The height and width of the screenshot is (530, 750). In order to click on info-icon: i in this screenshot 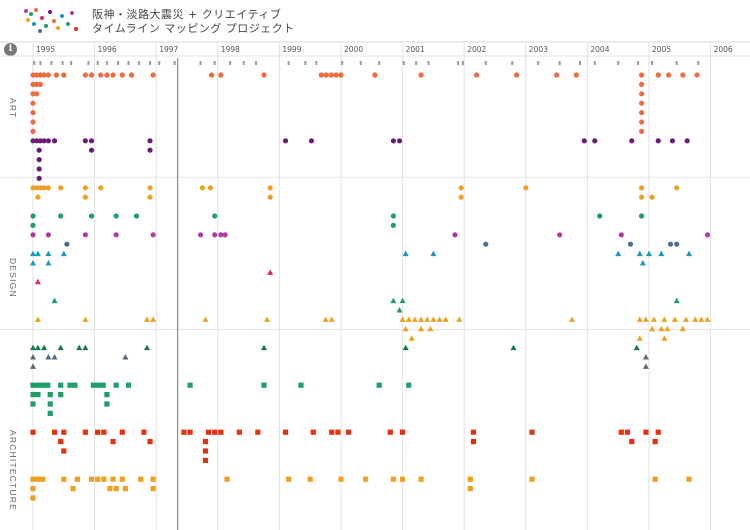, I will do `click(10, 49)`.